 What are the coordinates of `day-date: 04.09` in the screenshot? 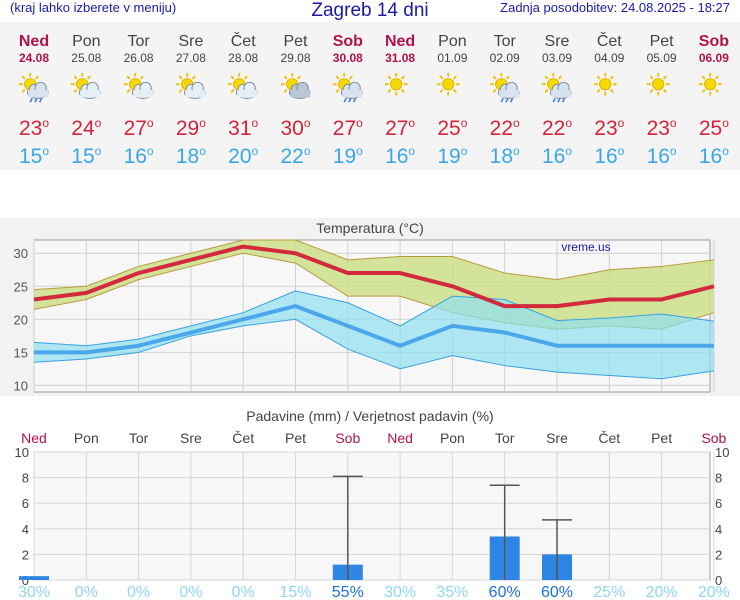 It's located at (609, 58).